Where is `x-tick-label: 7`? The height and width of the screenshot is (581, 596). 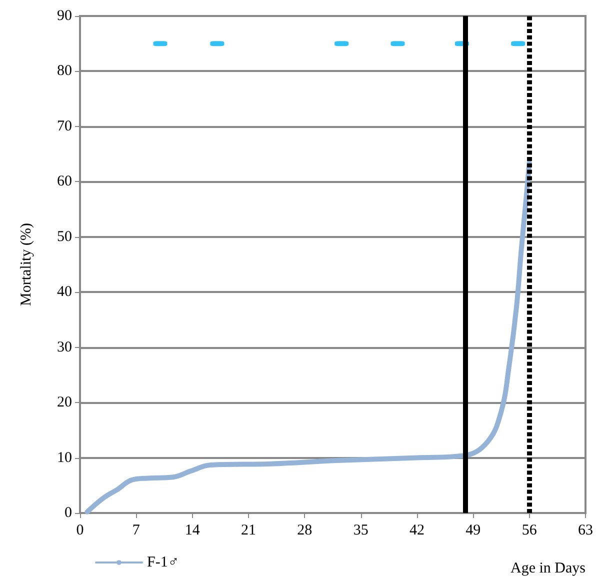
x-tick-label: 7 is located at coordinates (136, 530).